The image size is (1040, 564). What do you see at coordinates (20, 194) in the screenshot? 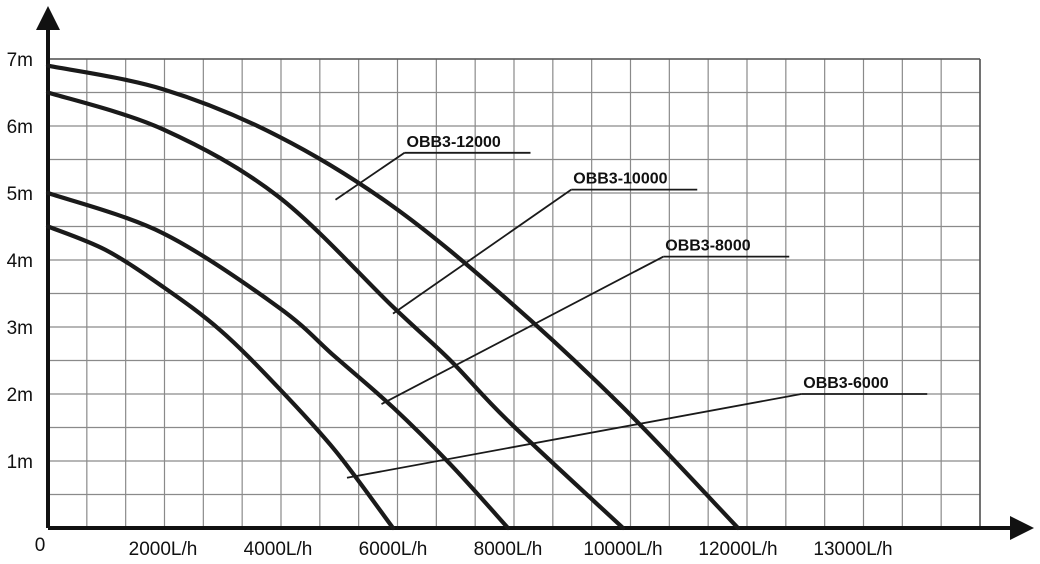
I see `y-tick-label: 5m` at bounding box center [20, 194].